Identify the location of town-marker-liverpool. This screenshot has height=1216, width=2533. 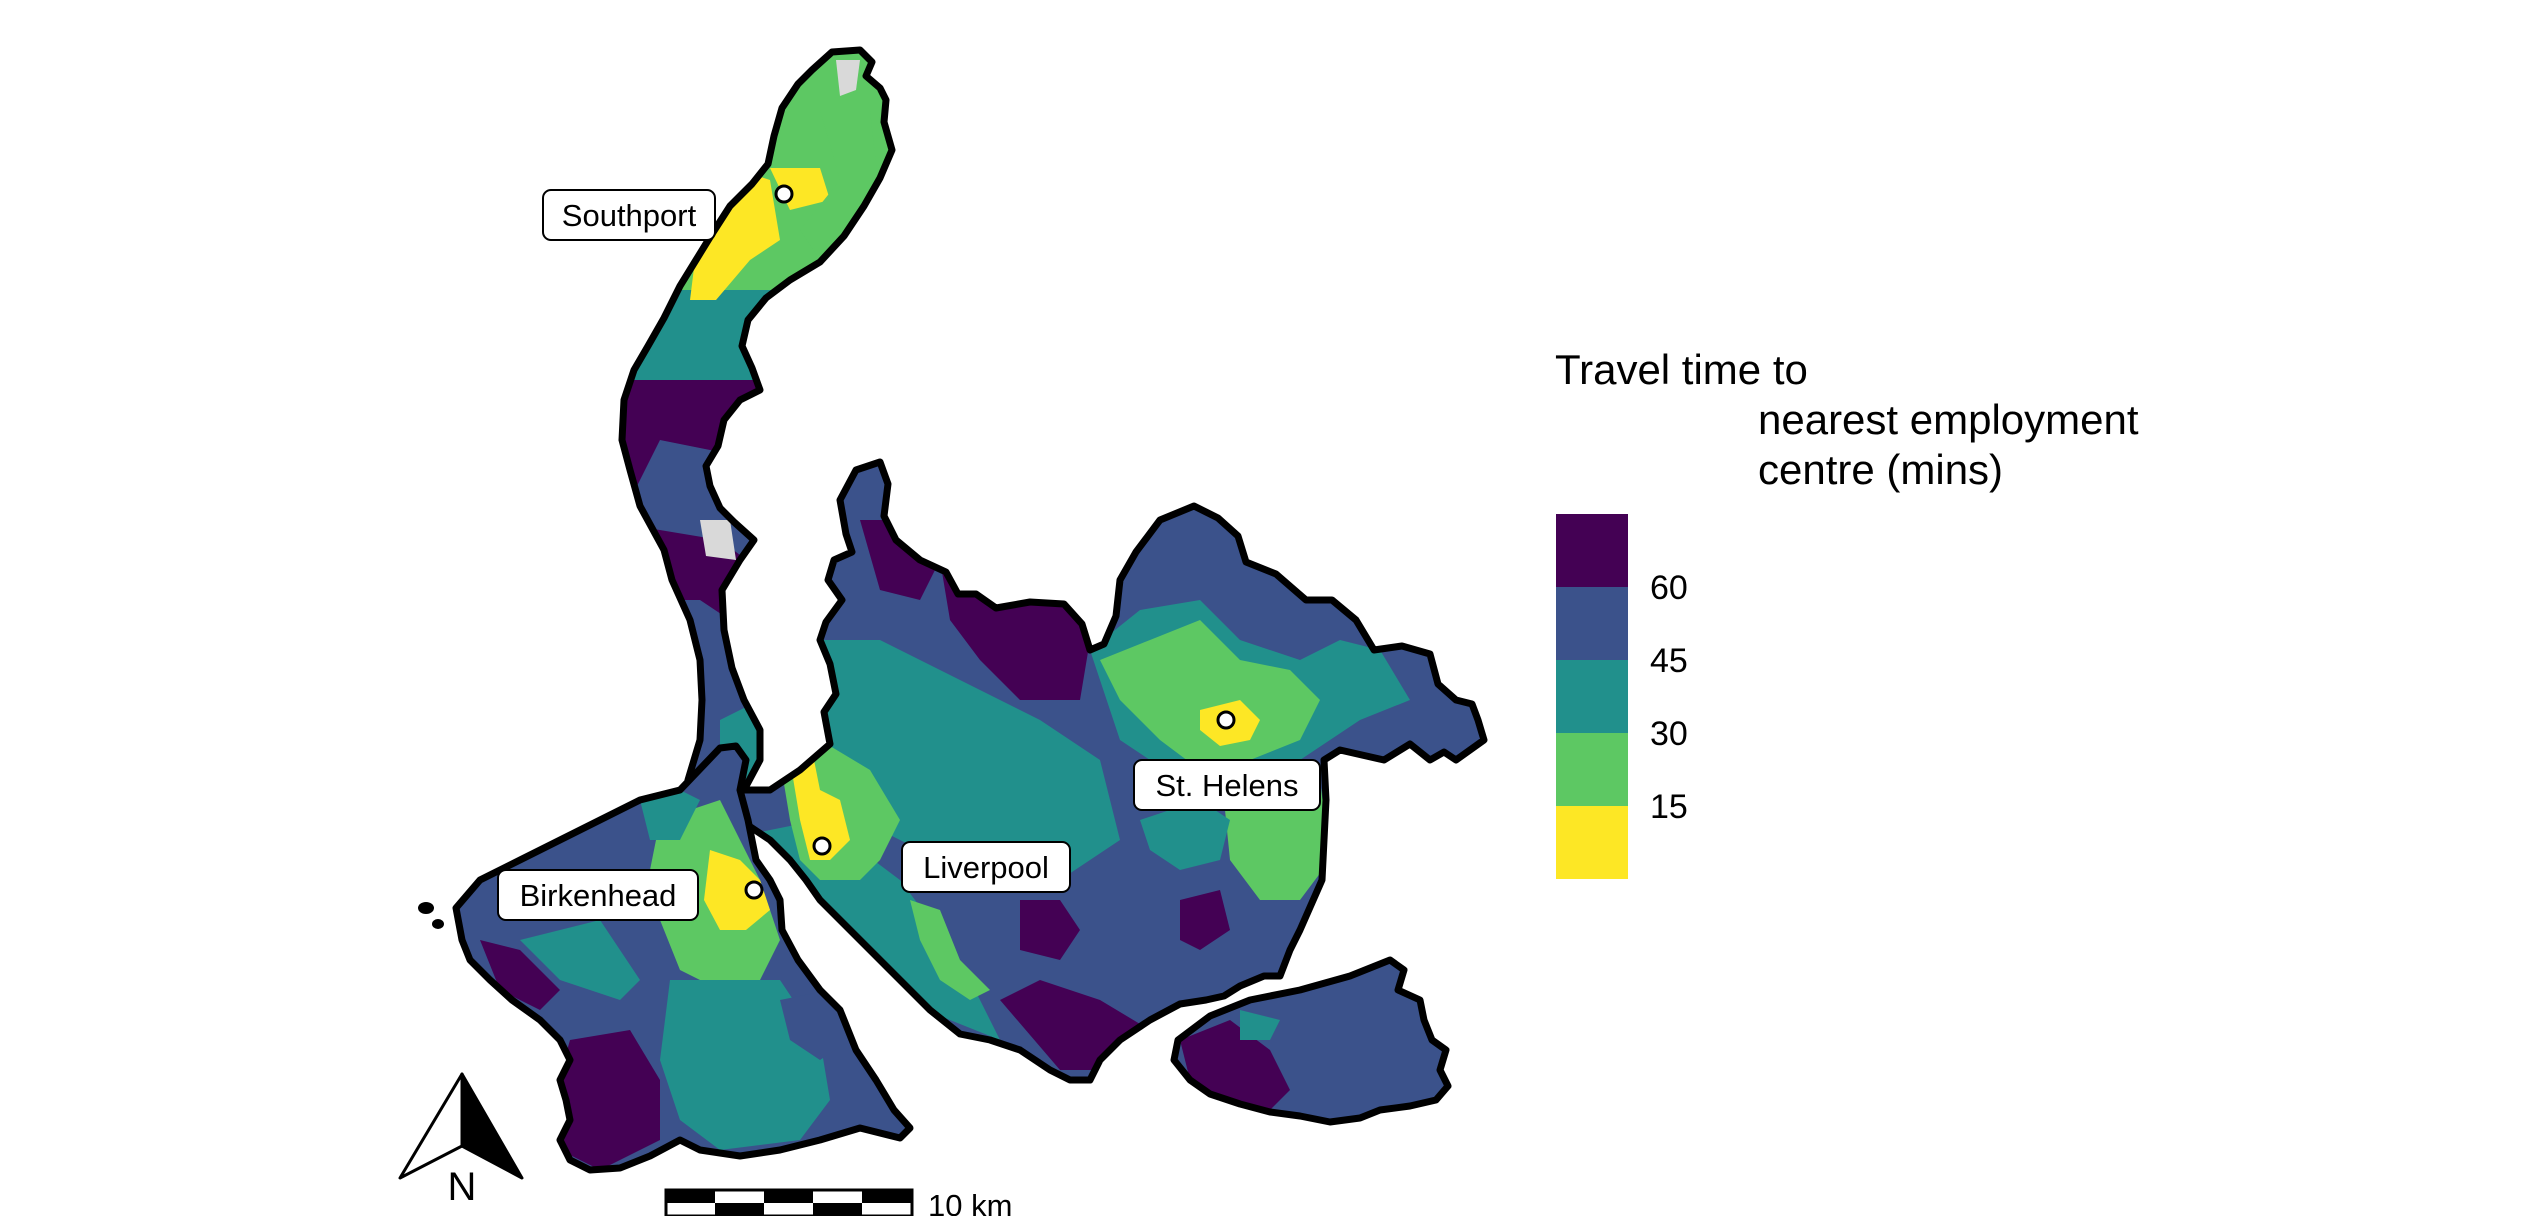
(822, 846).